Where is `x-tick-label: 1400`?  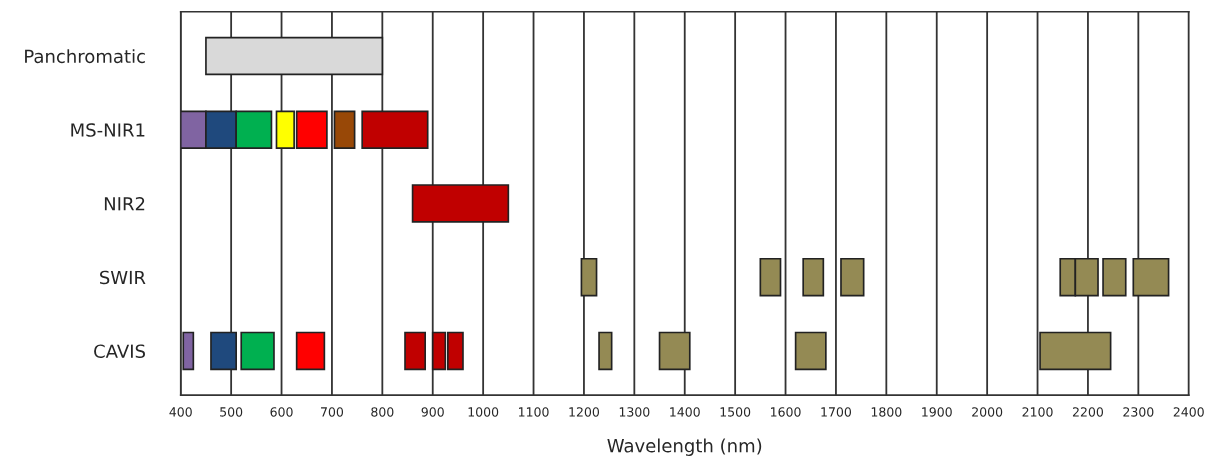
x-tick-label: 1400 is located at coordinates (685, 412).